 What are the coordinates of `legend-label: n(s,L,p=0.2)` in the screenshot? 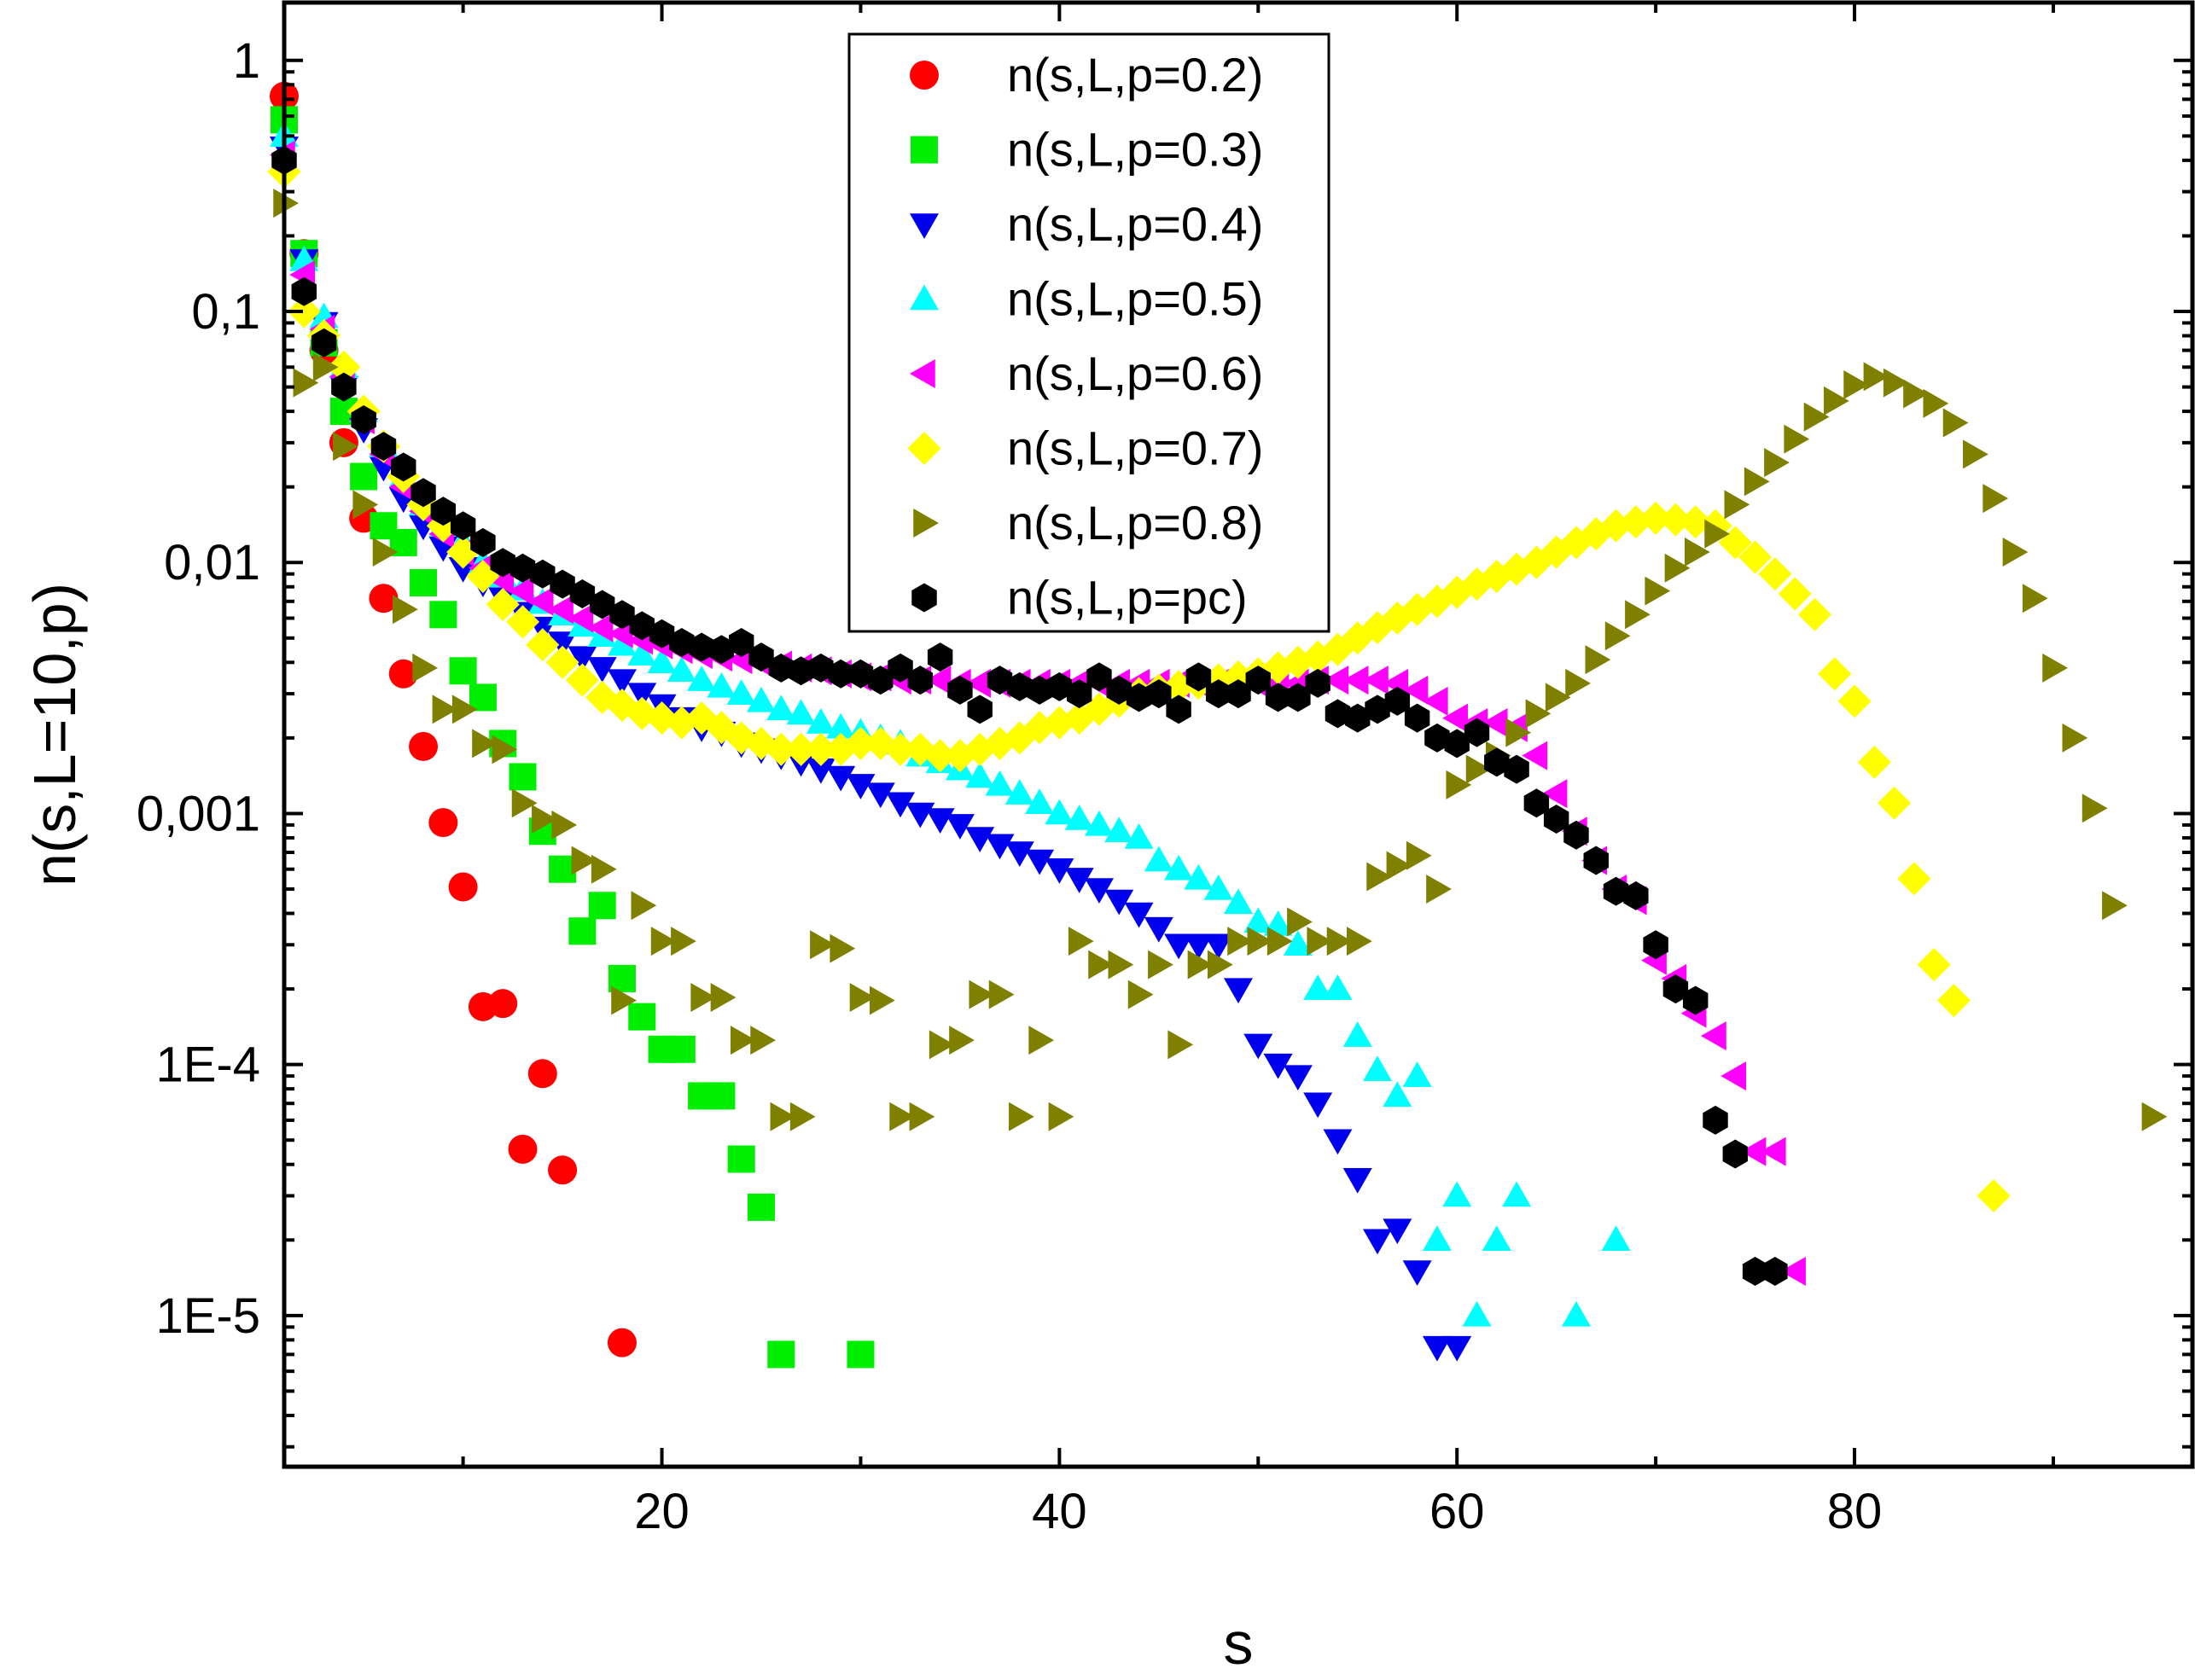 It's located at (1135, 75).